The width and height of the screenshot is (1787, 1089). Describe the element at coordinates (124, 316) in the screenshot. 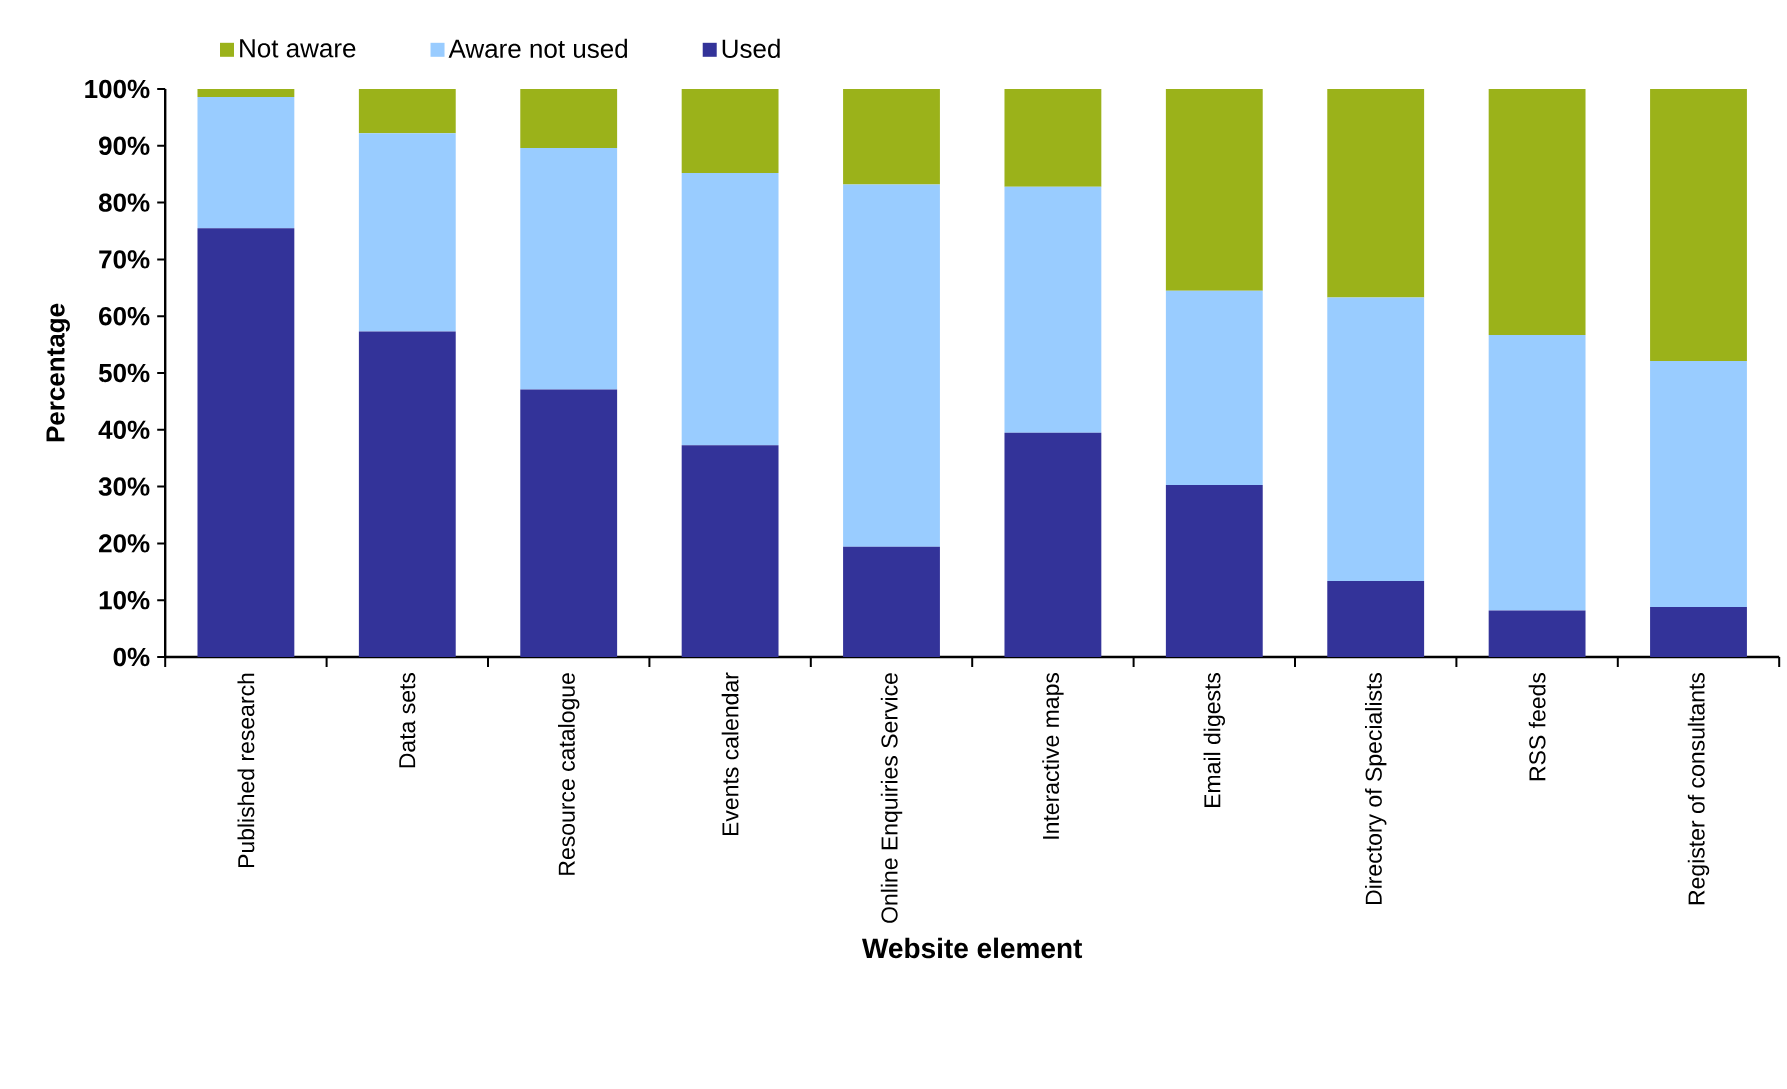

I see `y-tick-label: 60%` at that location.